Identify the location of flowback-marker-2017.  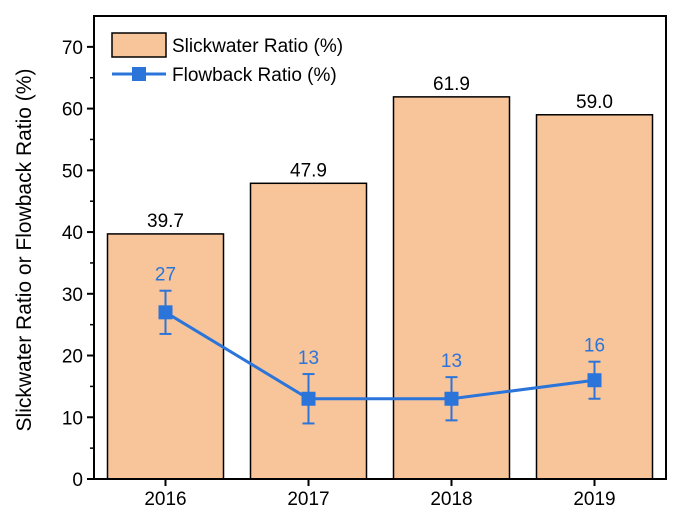
(308, 398).